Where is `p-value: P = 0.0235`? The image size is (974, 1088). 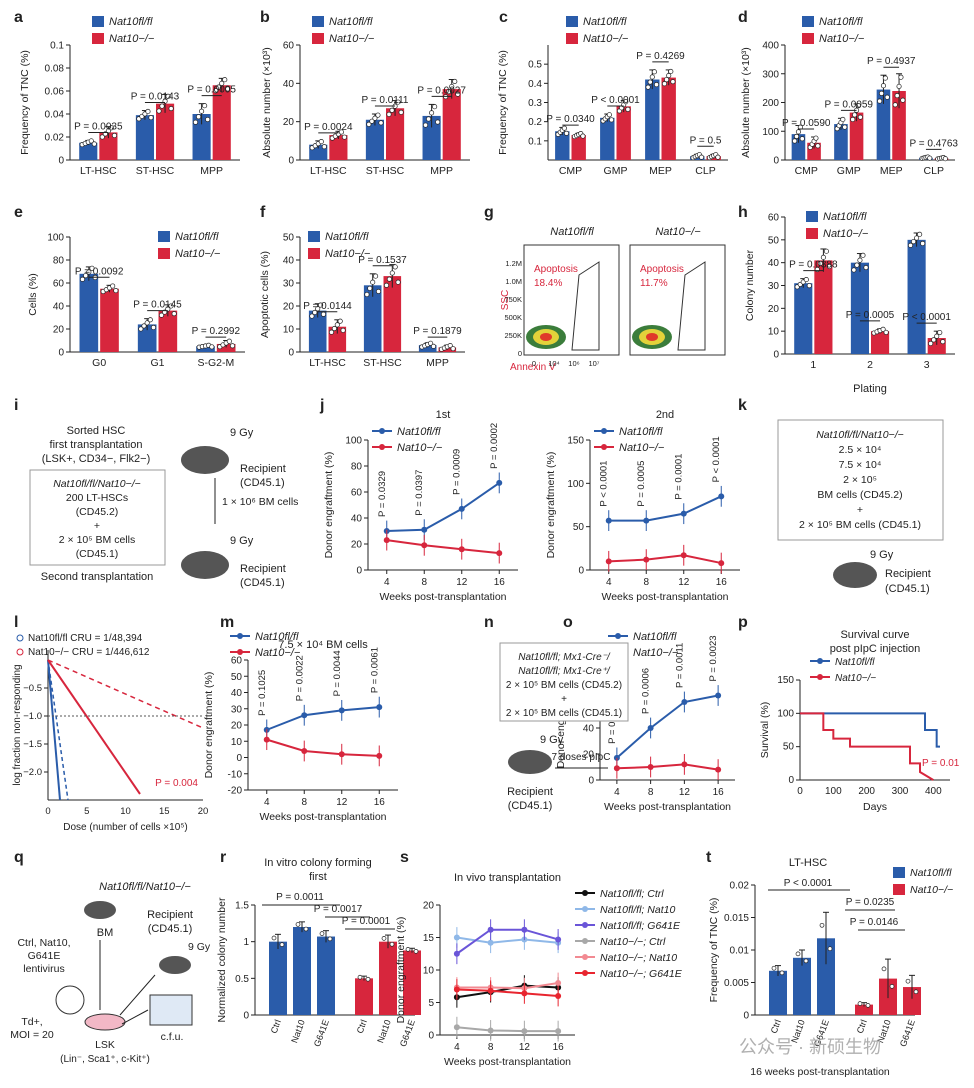 p-value: P = 0.0235 is located at coordinates (870, 902).